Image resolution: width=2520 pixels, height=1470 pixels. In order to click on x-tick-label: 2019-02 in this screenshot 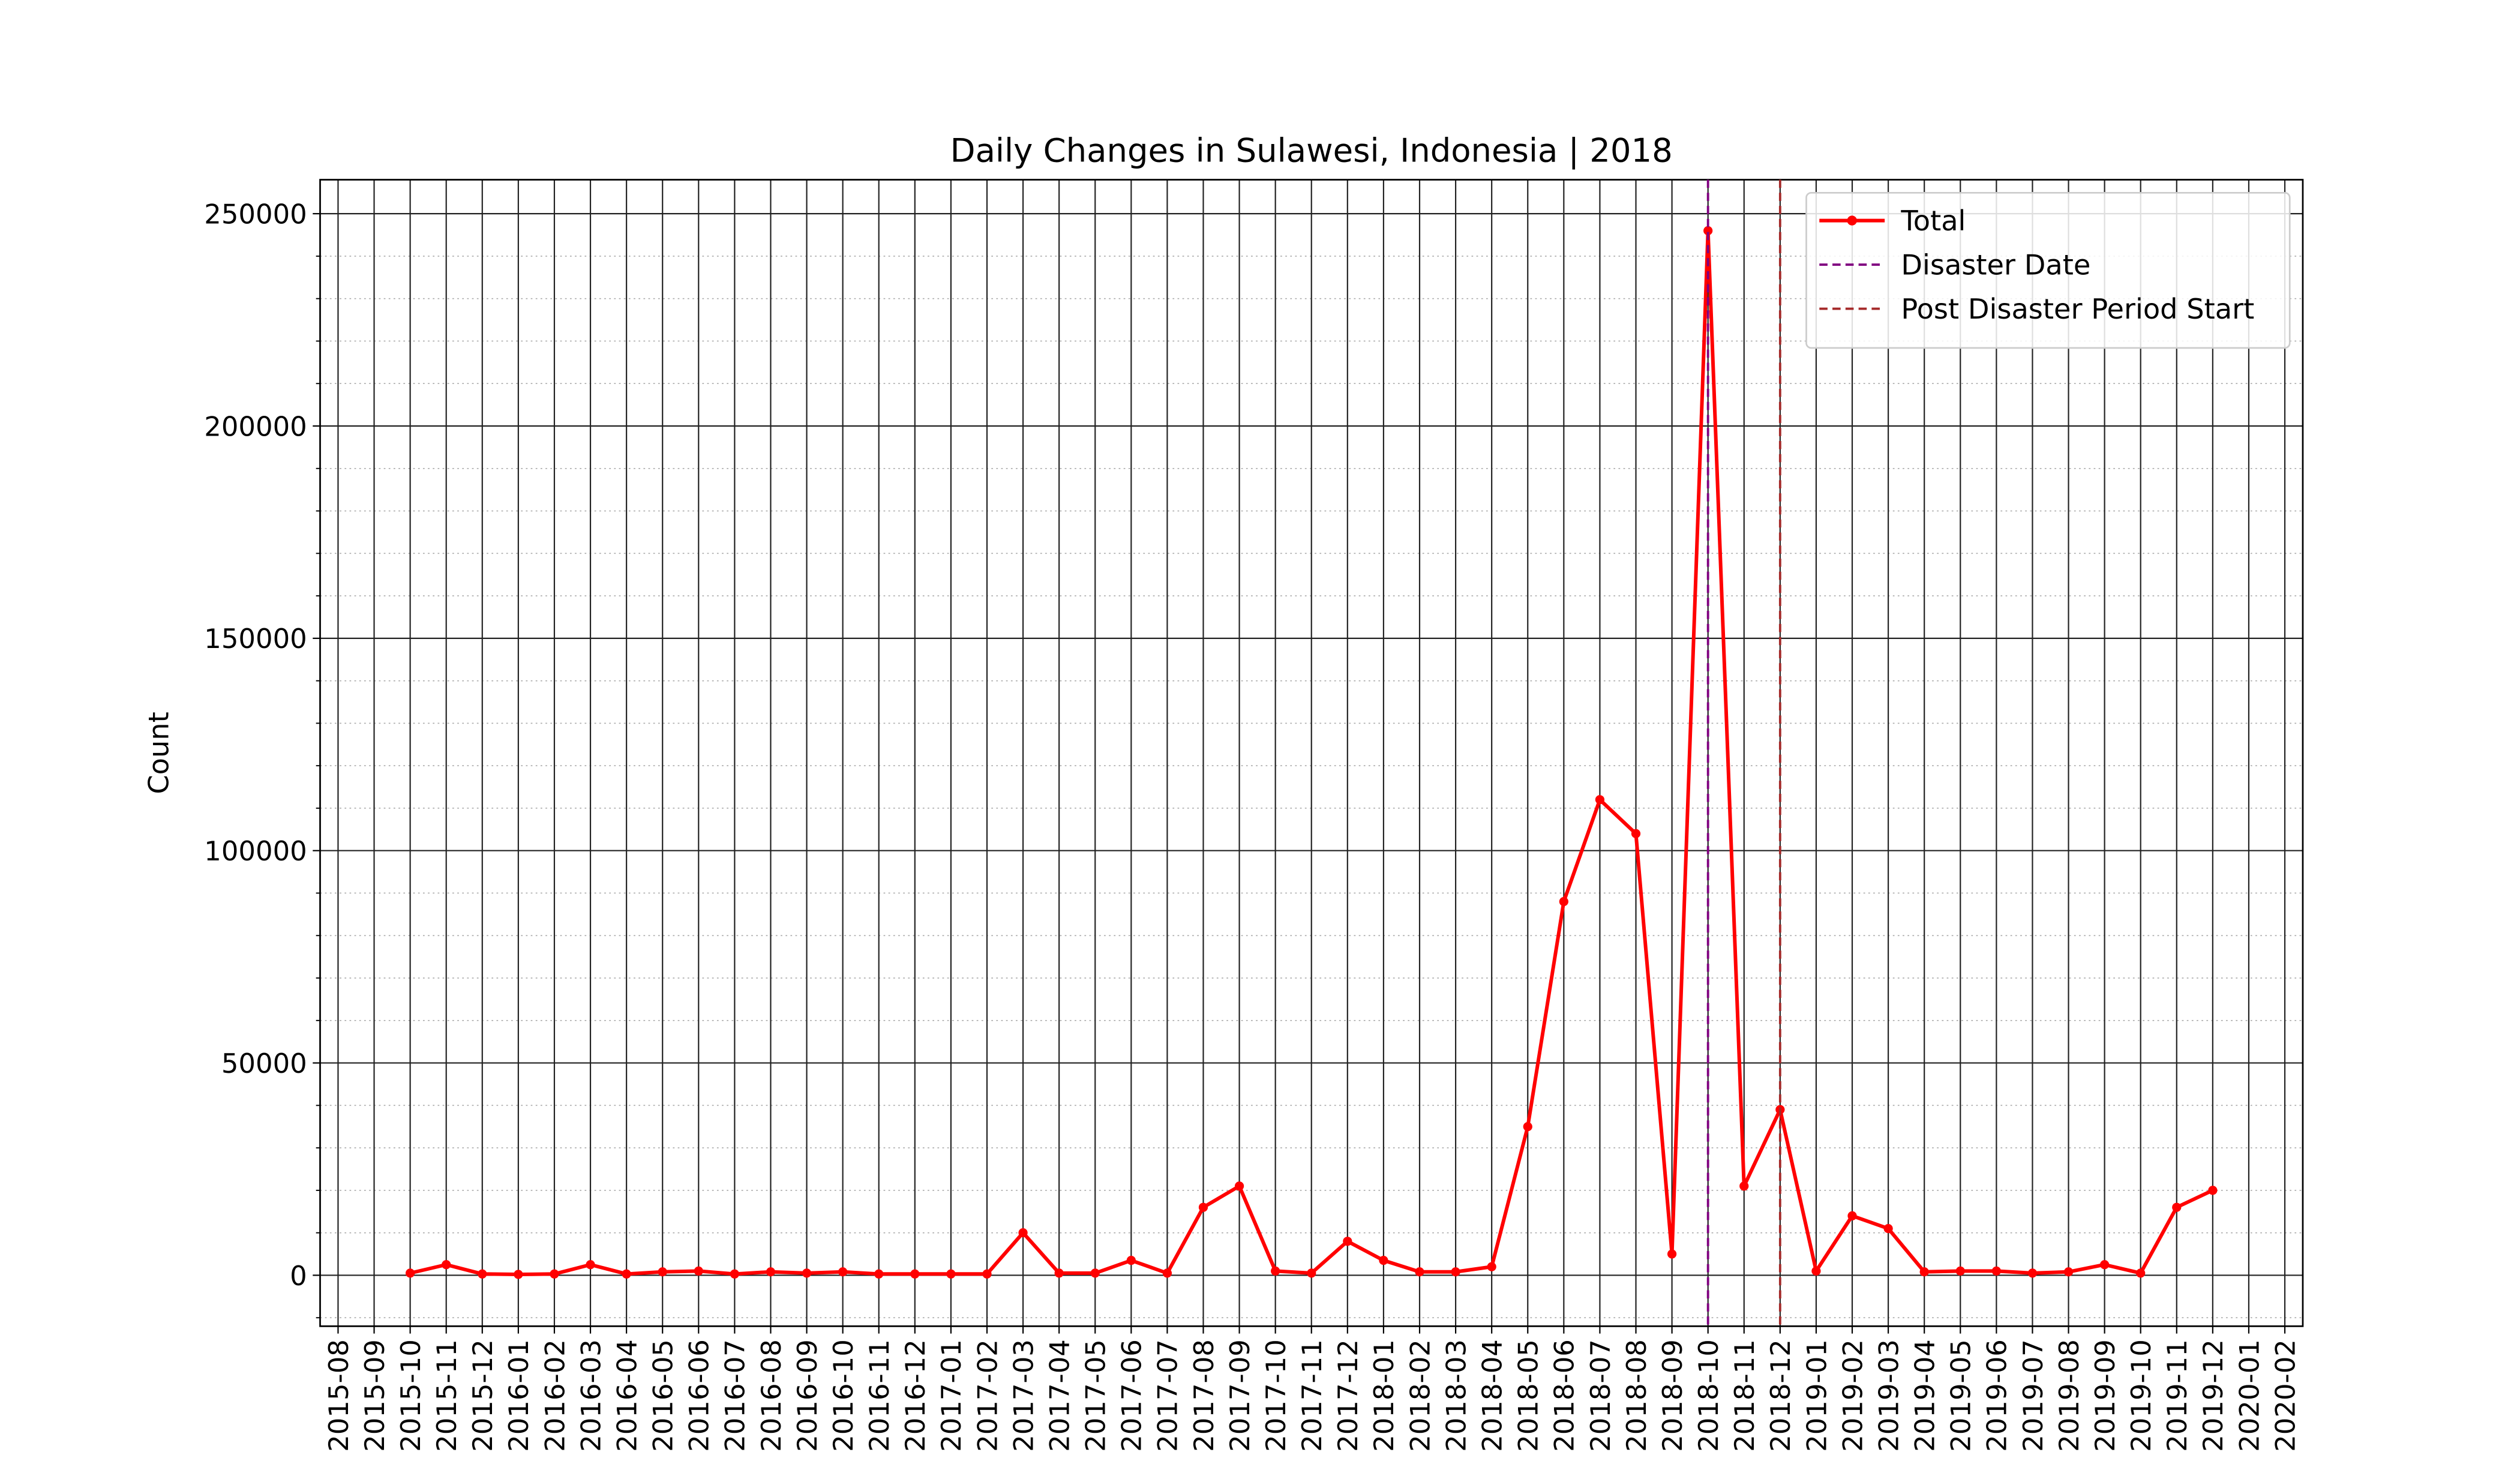, I will do `click(1852, 1395)`.